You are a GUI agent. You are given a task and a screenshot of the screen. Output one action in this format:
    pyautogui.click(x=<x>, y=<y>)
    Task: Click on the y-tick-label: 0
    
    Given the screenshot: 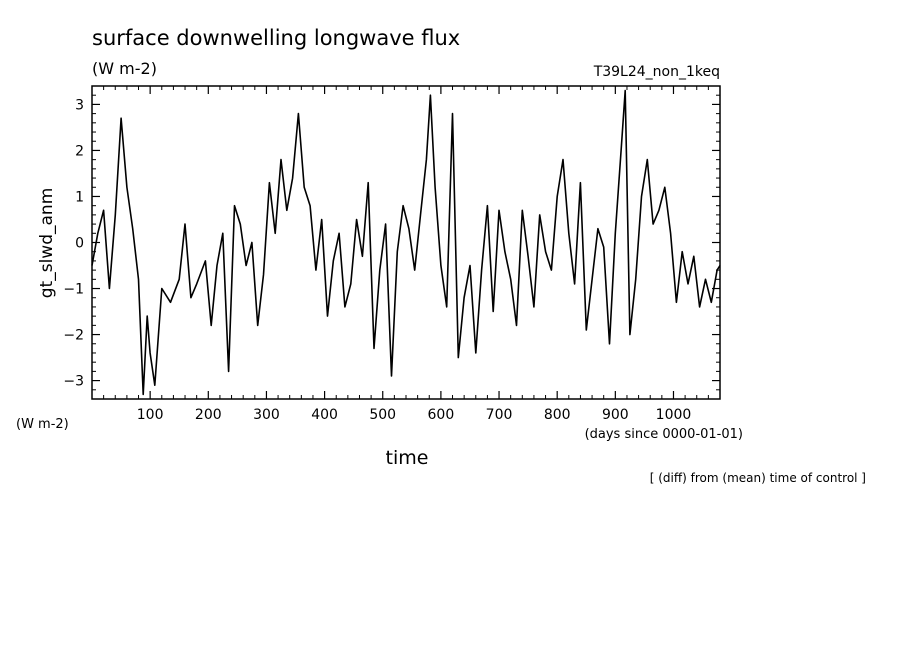 What is the action you would take?
    pyautogui.click(x=79, y=244)
    